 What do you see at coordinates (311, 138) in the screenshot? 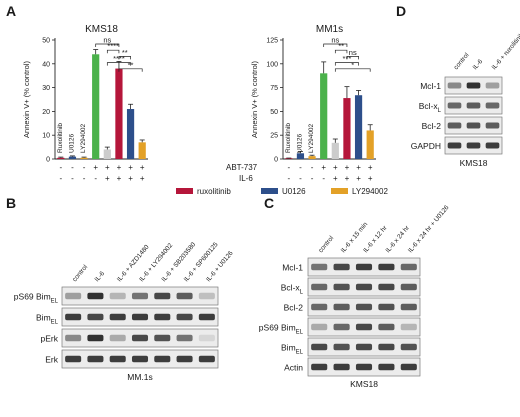
I see `bar-inhibitor-label: LY294002` at bounding box center [311, 138].